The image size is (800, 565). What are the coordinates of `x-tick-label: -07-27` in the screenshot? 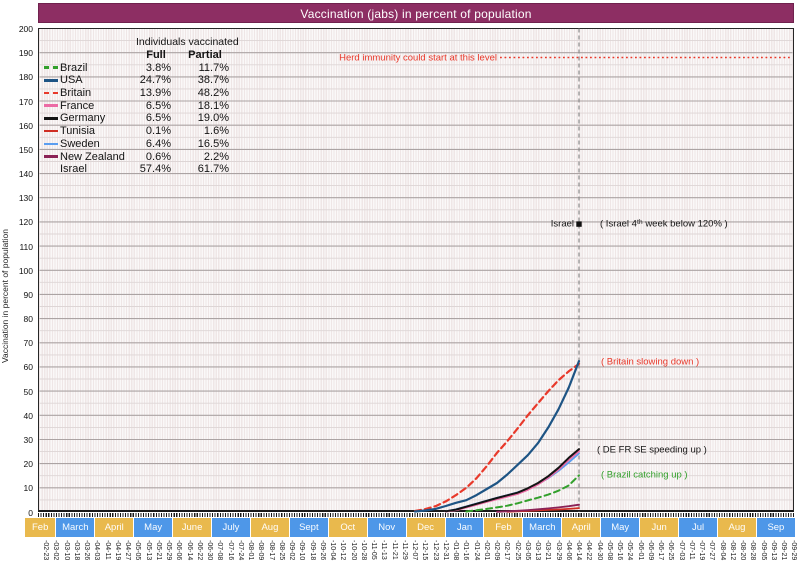 It's located at (712, 550).